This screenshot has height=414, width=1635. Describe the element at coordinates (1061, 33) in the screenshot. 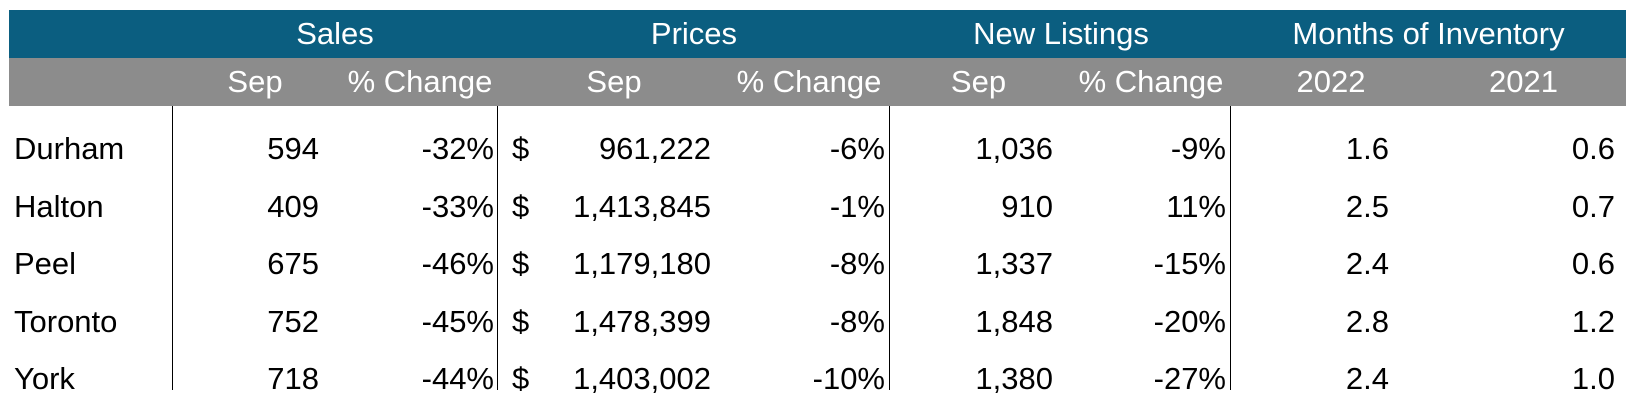

I see `group-header-new-listings: New Listings` at that location.